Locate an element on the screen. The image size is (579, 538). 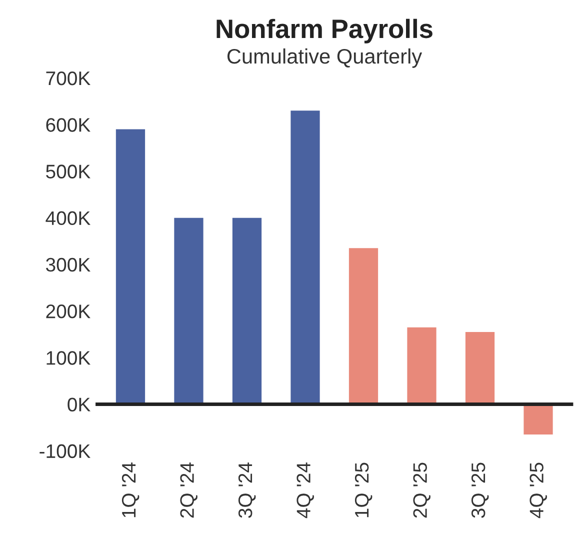
x-tick-label: 1Q '25 is located at coordinates (363, 490).